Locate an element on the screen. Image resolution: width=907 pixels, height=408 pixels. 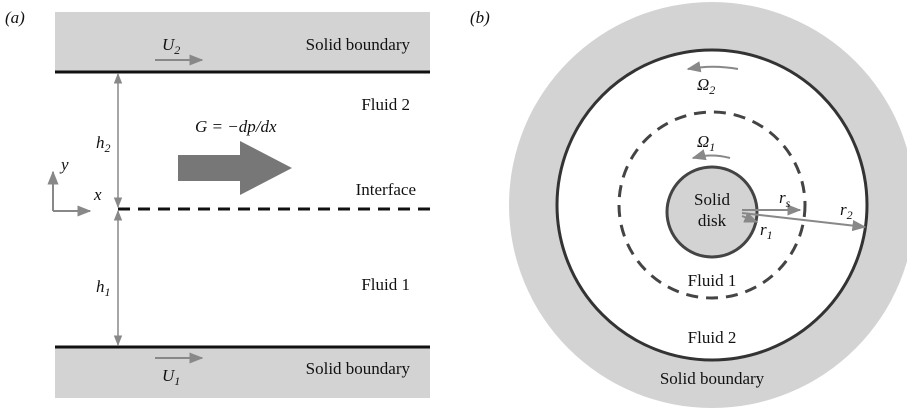
bottom-wall is located at coordinates (242, 372).